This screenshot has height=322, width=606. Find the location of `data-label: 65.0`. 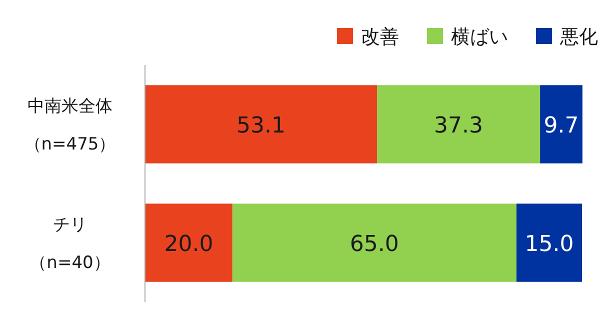

data-label: 65.0 is located at coordinates (374, 244).